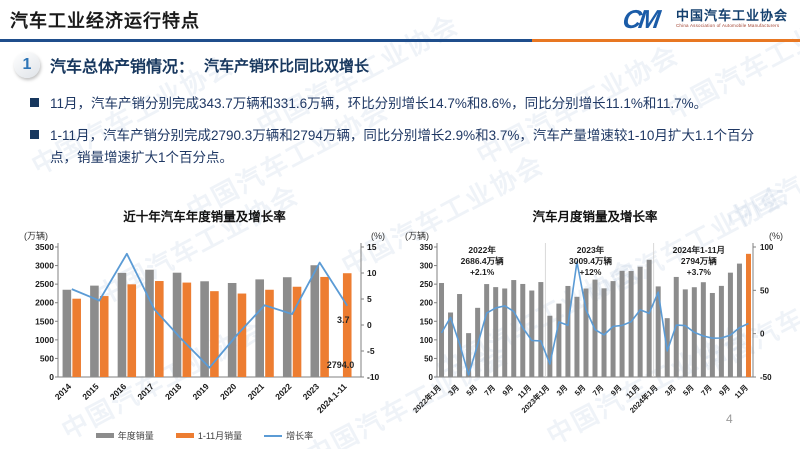 Image resolution: width=800 pixels, height=449 pixels. I want to click on svg-text: 3000, so click(44, 266).